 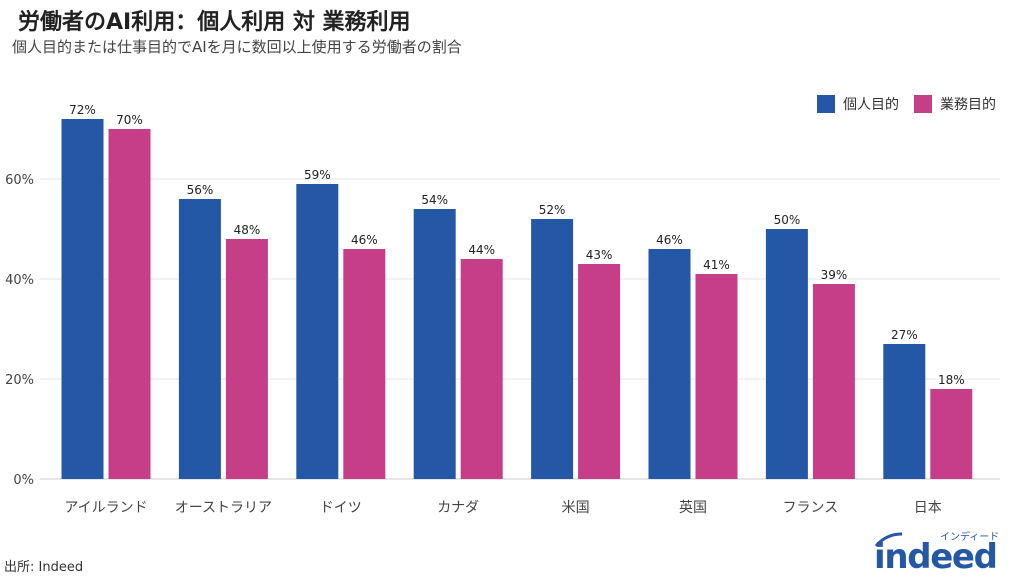 What do you see at coordinates (811, 508) in the screenshot?
I see `x-tick-label: フランス` at bounding box center [811, 508].